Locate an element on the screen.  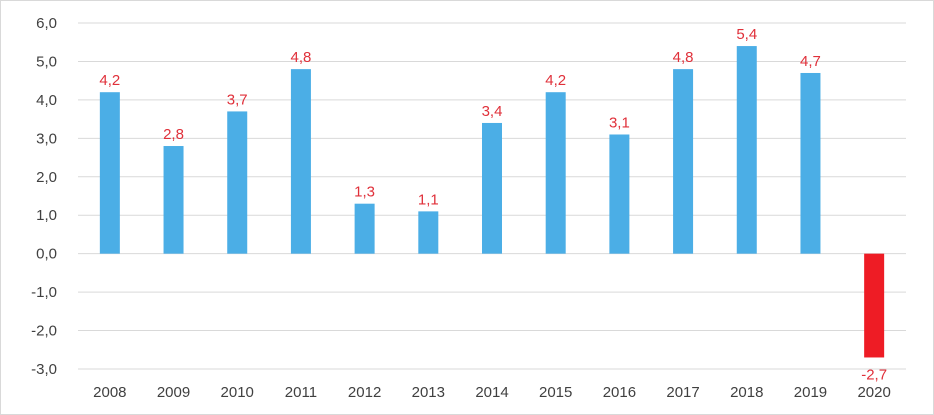
x-tick-label: 2010 is located at coordinates (237, 392).